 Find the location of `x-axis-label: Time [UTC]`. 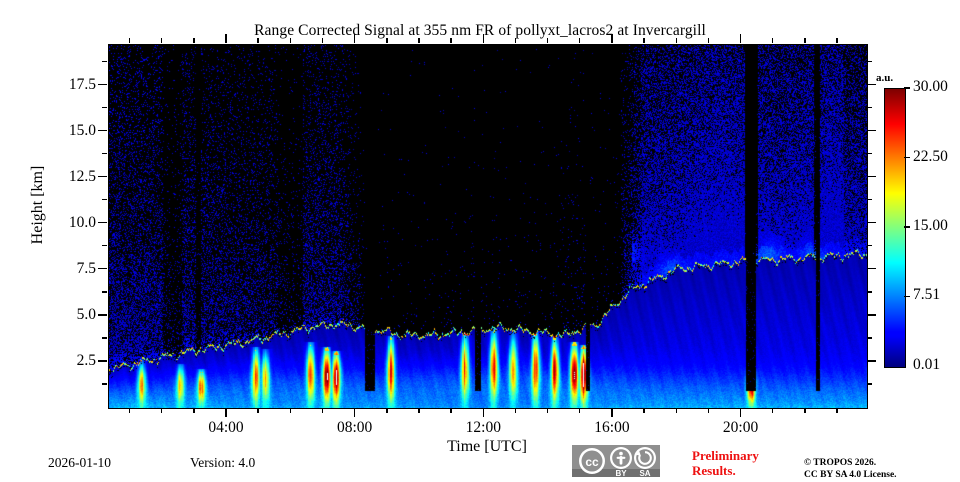

x-axis-label: Time [UTC] is located at coordinates (487, 446).